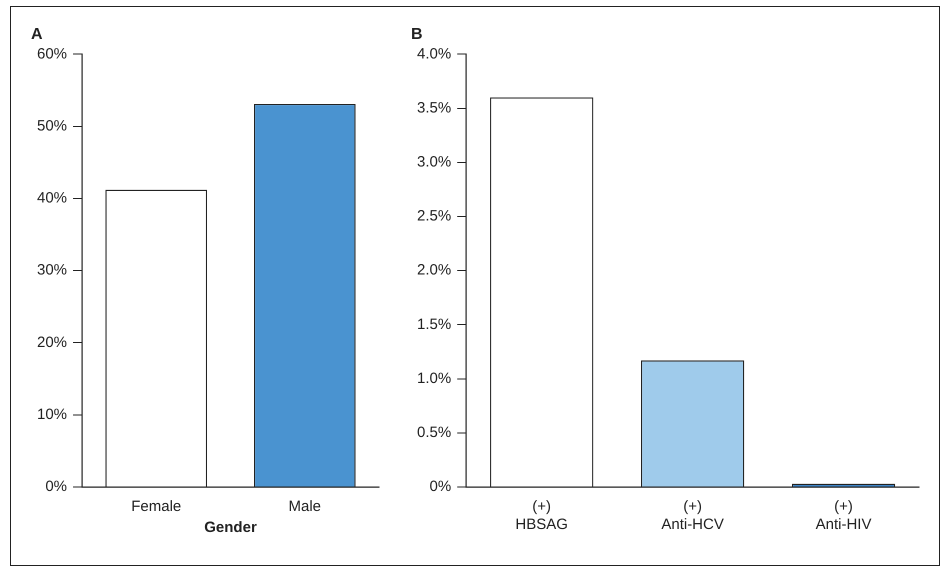  What do you see at coordinates (434, 378) in the screenshot?
I see `y-tick-label: 1.0%` at bounding box center [434, 378].